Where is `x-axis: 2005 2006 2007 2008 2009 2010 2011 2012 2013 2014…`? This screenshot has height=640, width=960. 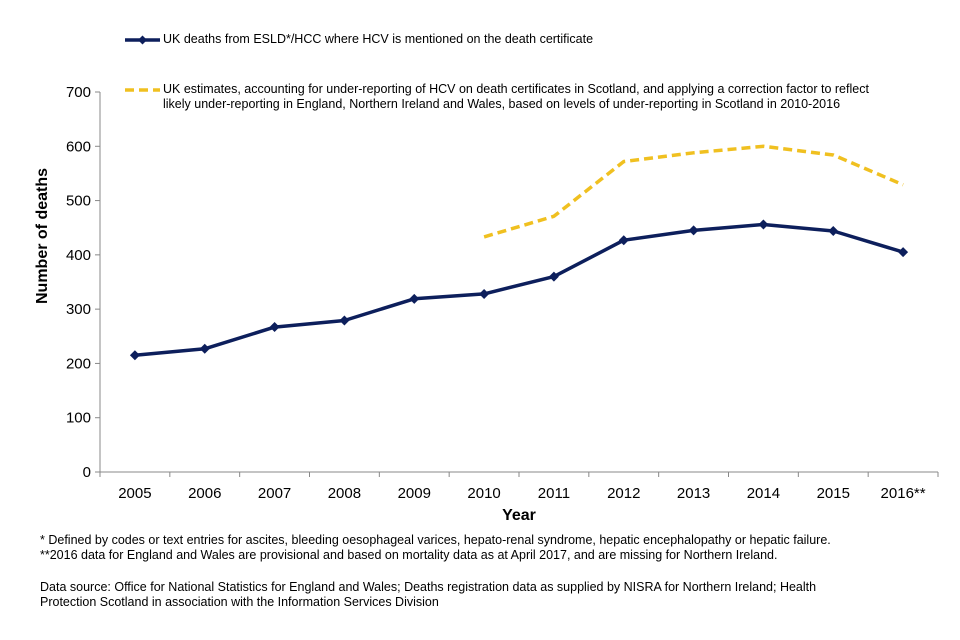 x-axis: 2005 2006 2007 2008 2009 2010 2011 2012 2013 2014… is located at coordinates (519, 486).